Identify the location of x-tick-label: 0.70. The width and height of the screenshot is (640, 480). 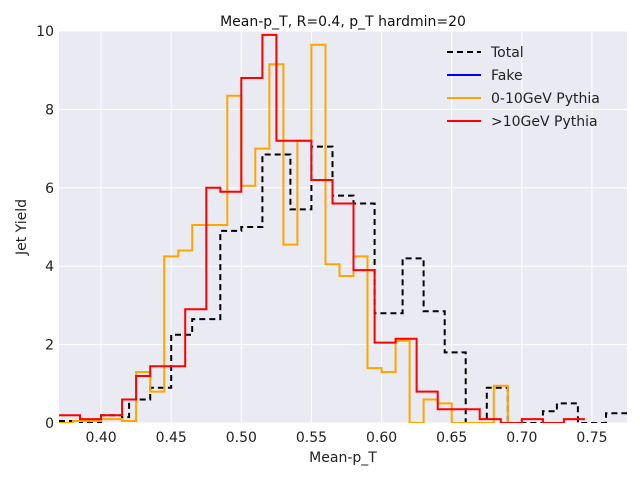
(521, 438).